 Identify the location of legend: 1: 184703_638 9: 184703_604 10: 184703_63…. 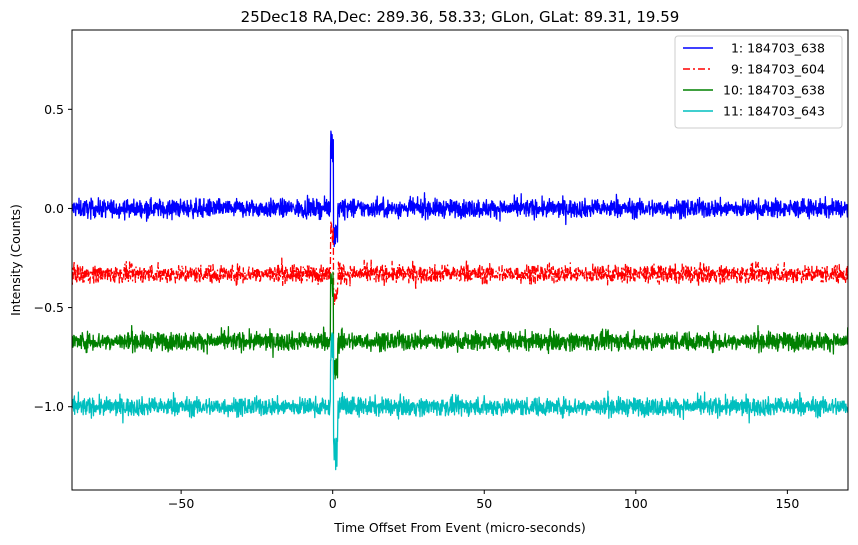
(758, 82).